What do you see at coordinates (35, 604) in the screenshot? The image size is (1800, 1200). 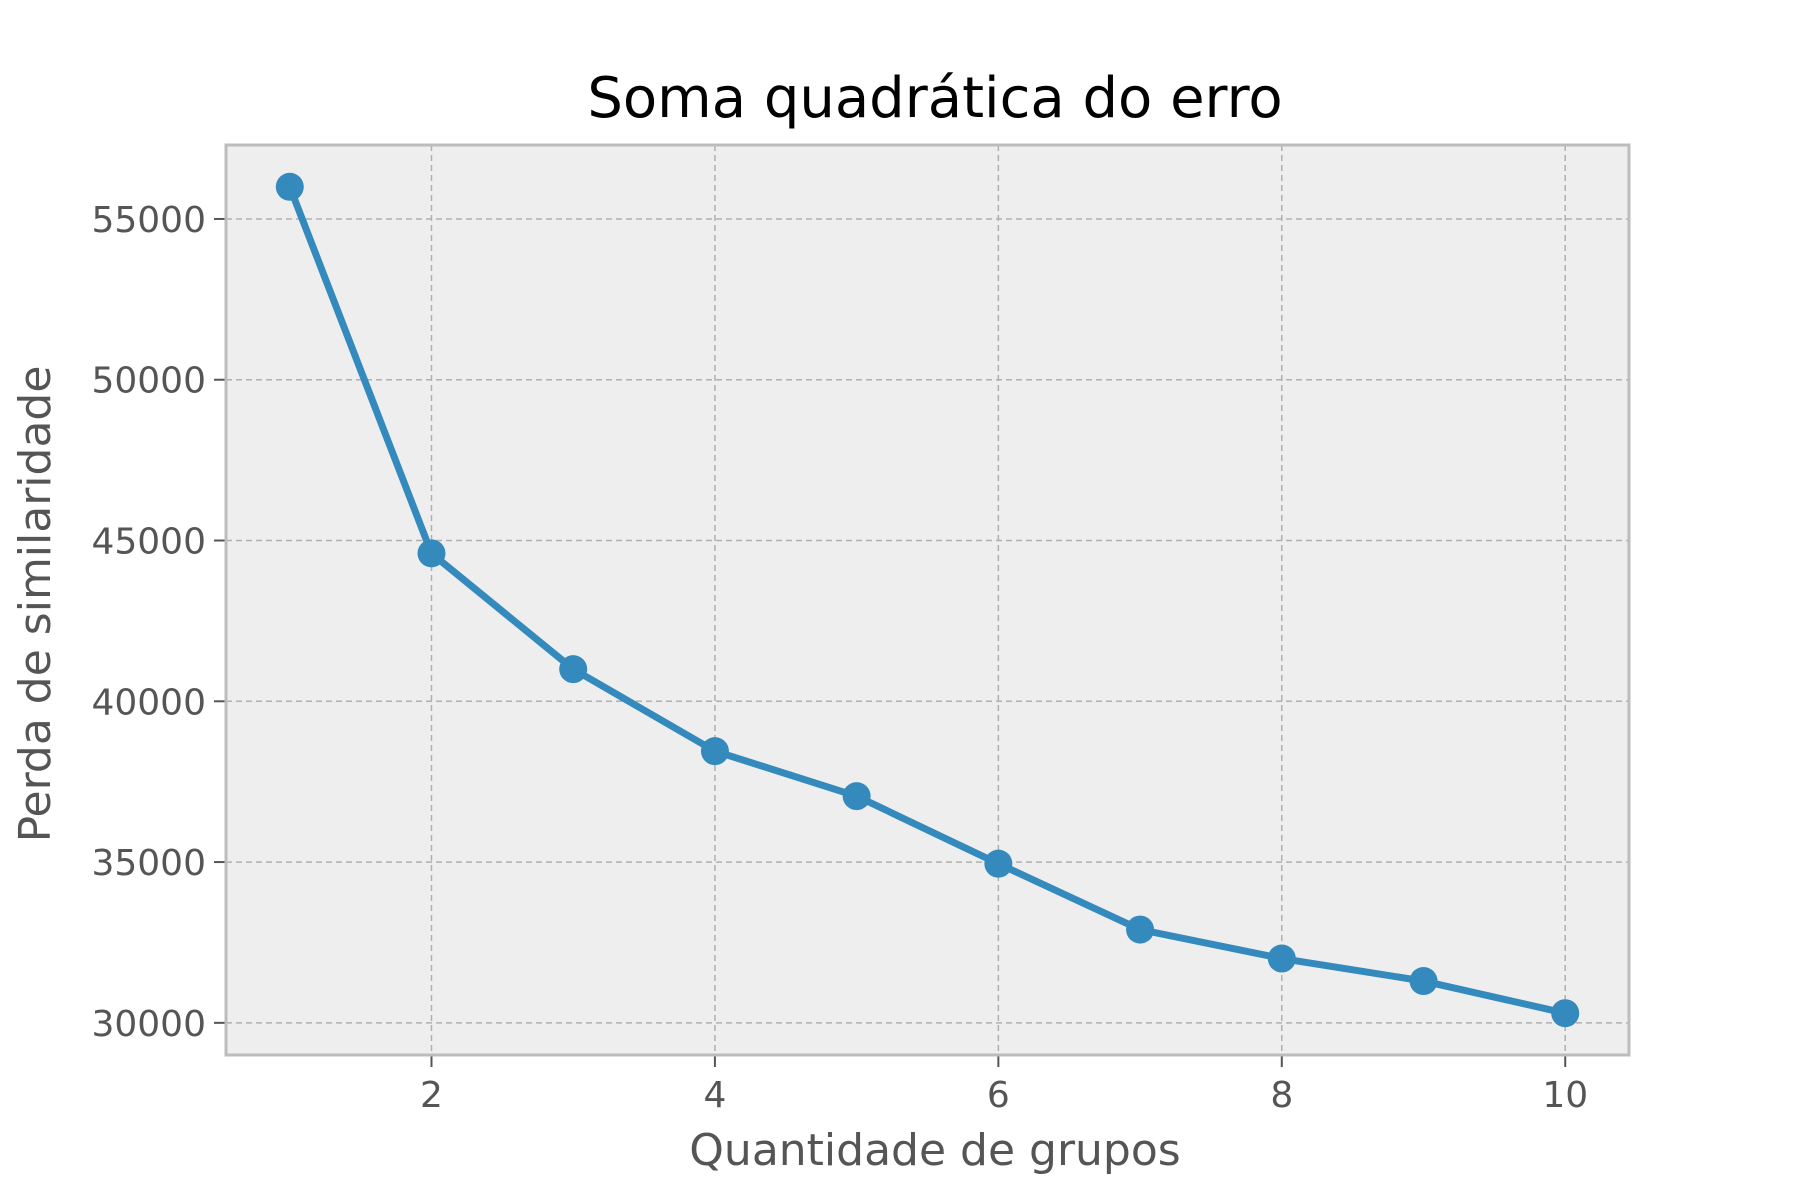 I see `y-axis-label: Perda de similaridade` at bounding box center [35, 604].